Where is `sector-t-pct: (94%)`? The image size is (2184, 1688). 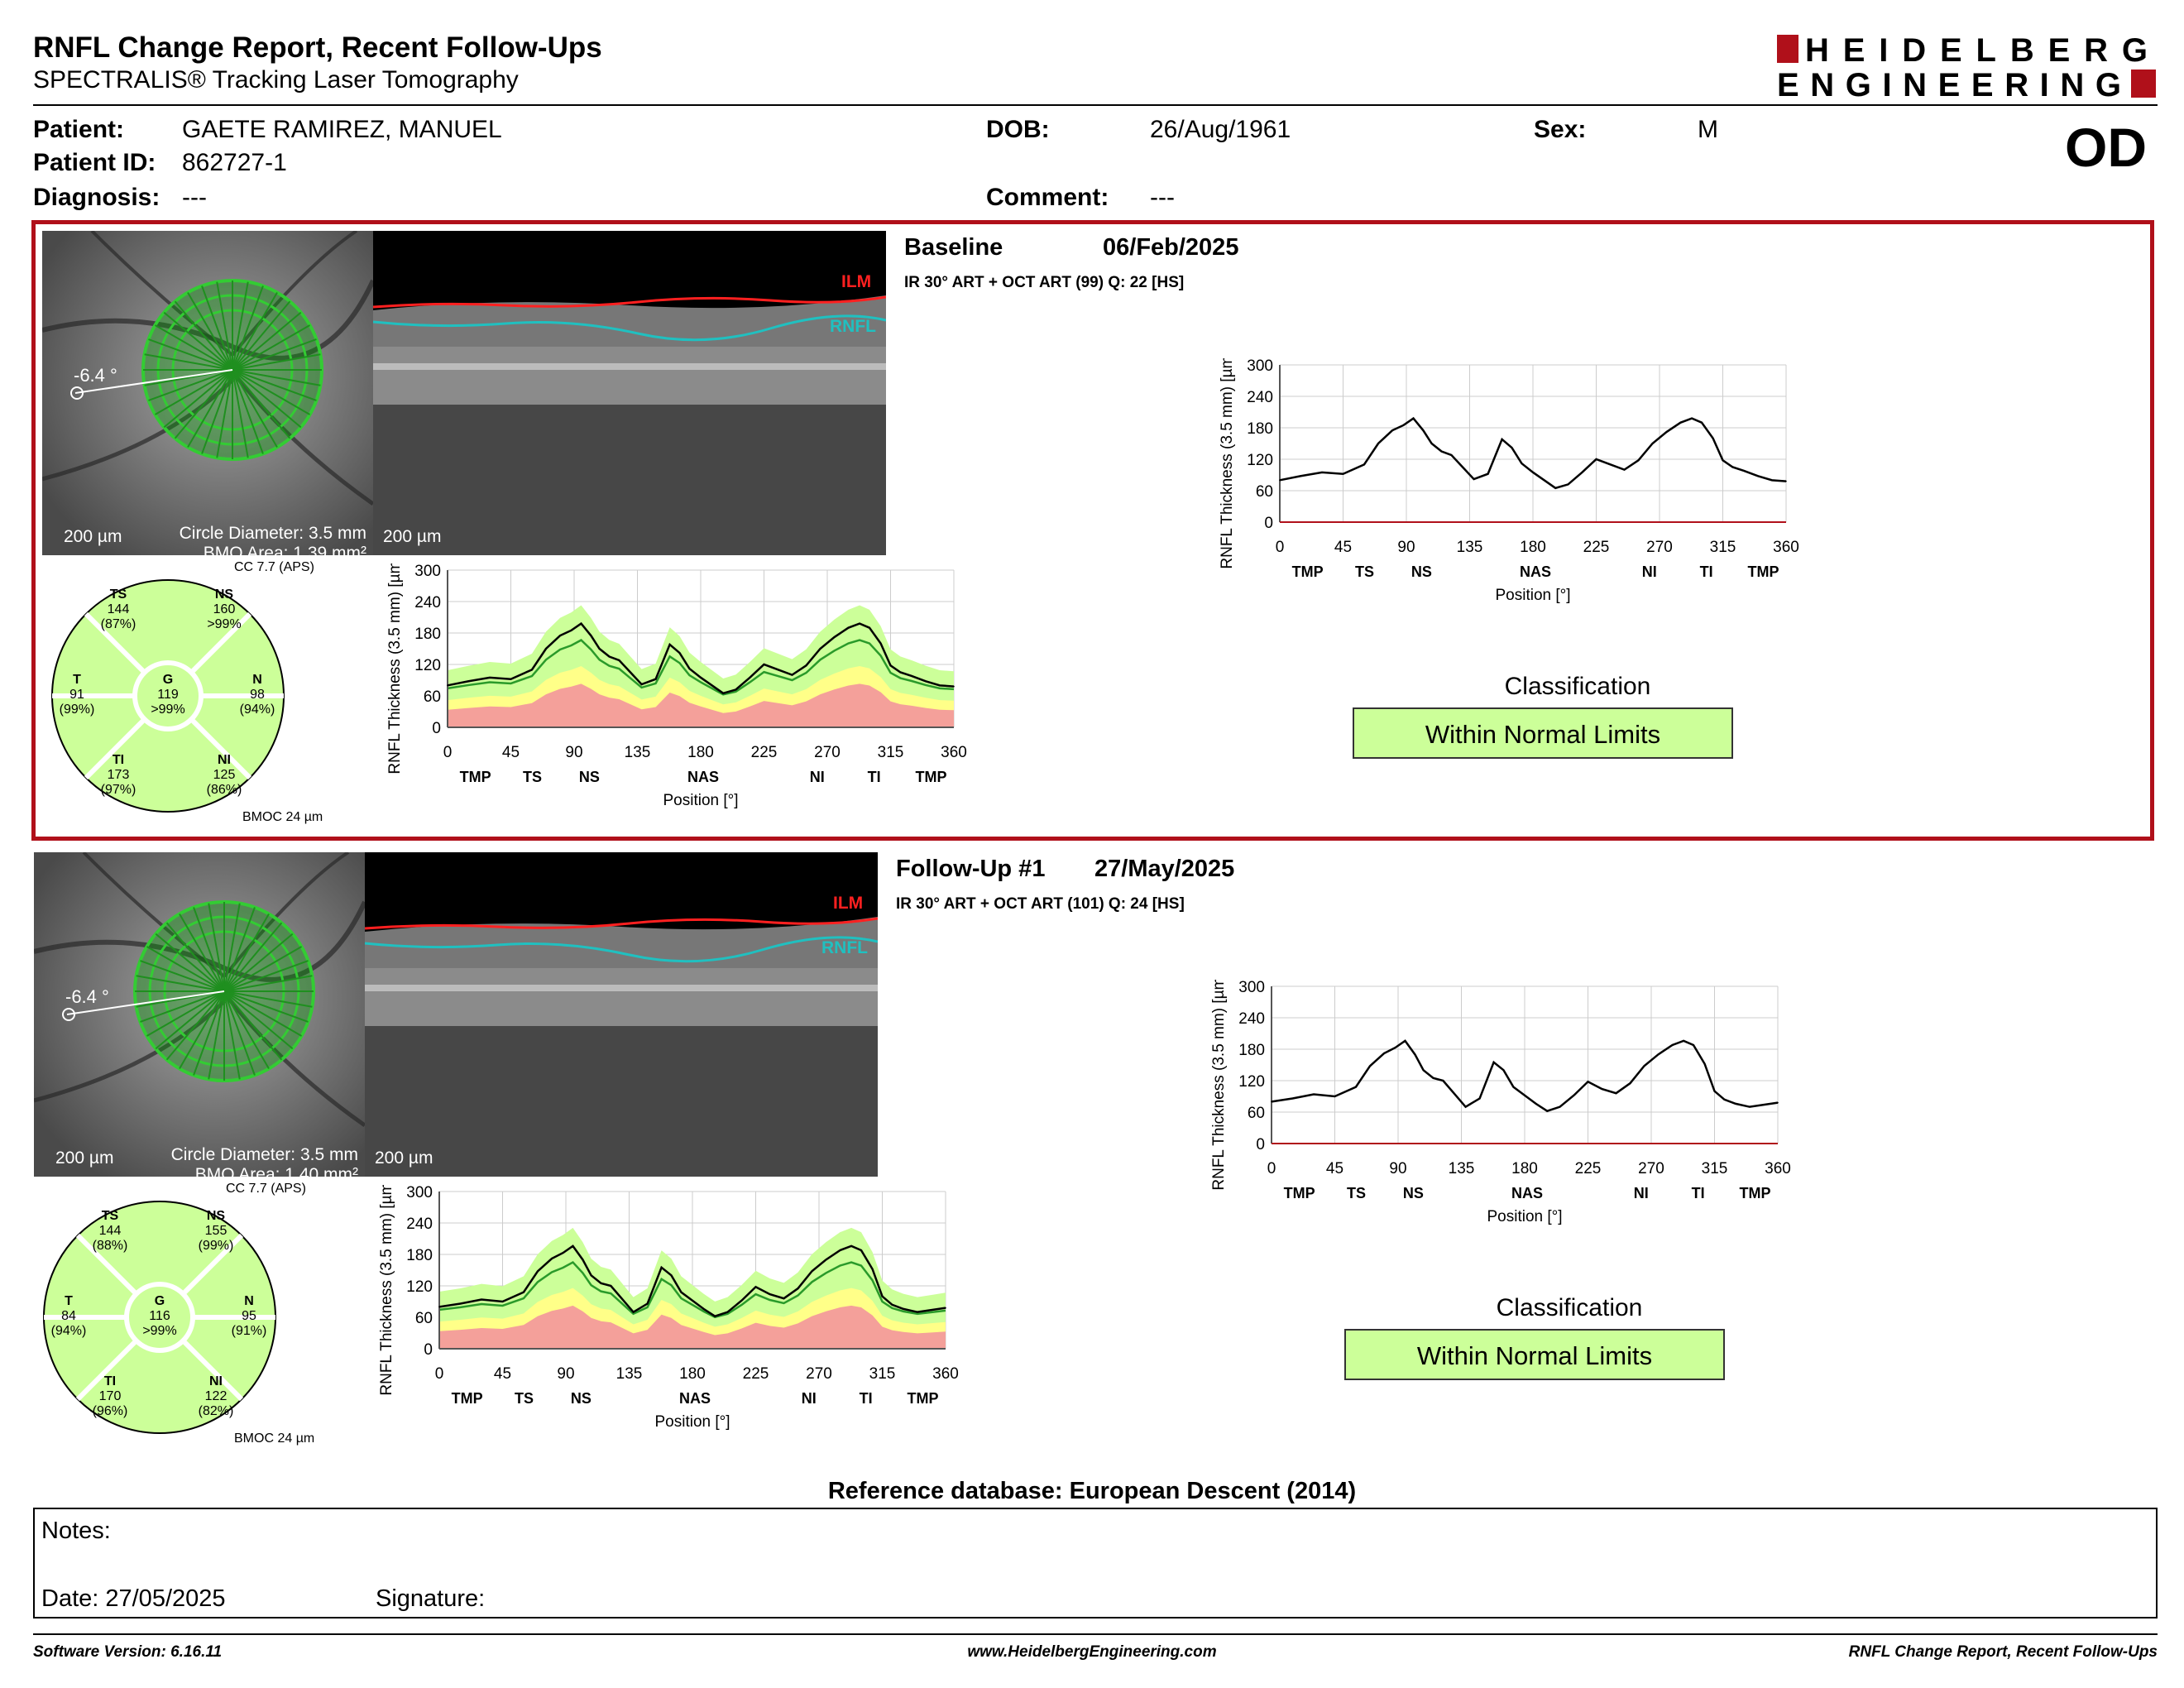 sector-t-pct: (94%) is located at coordinates (69, 1331).